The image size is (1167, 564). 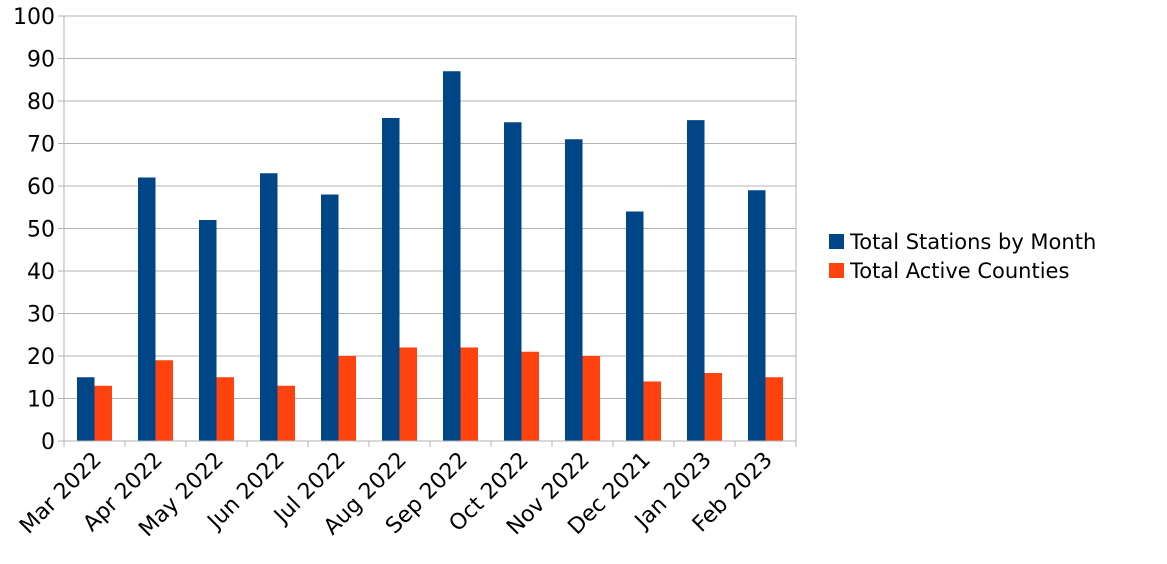 What do you see at coordinates (41, 230) in the screenshot?
I see `y-tick-label-5: 50` at bounding box center [41, 230].